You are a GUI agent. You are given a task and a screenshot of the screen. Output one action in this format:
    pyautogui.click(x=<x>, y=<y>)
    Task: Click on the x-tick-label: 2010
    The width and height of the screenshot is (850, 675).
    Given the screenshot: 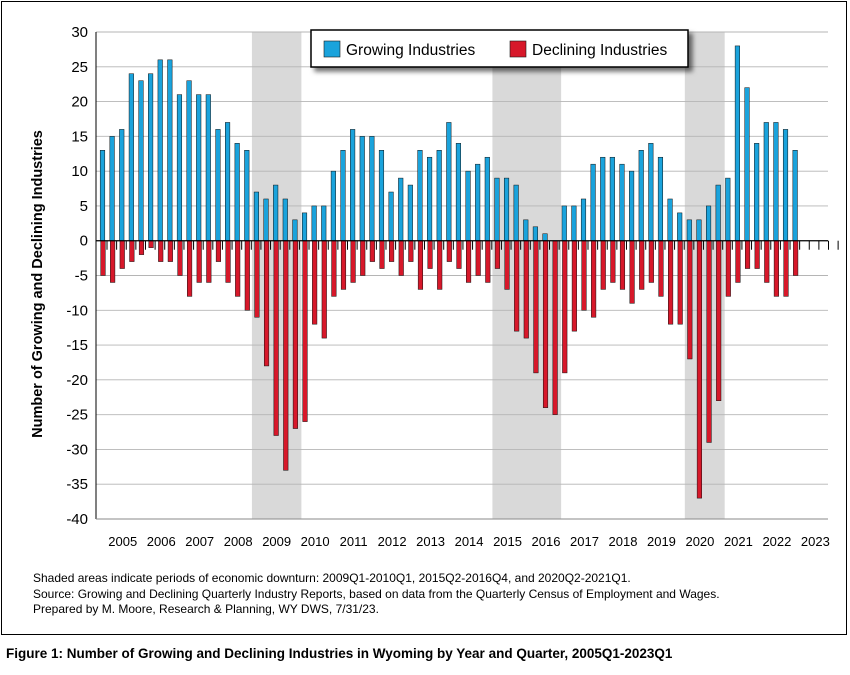 What is the action you would take?
    pyautogui.click(x=315, y=541)
    